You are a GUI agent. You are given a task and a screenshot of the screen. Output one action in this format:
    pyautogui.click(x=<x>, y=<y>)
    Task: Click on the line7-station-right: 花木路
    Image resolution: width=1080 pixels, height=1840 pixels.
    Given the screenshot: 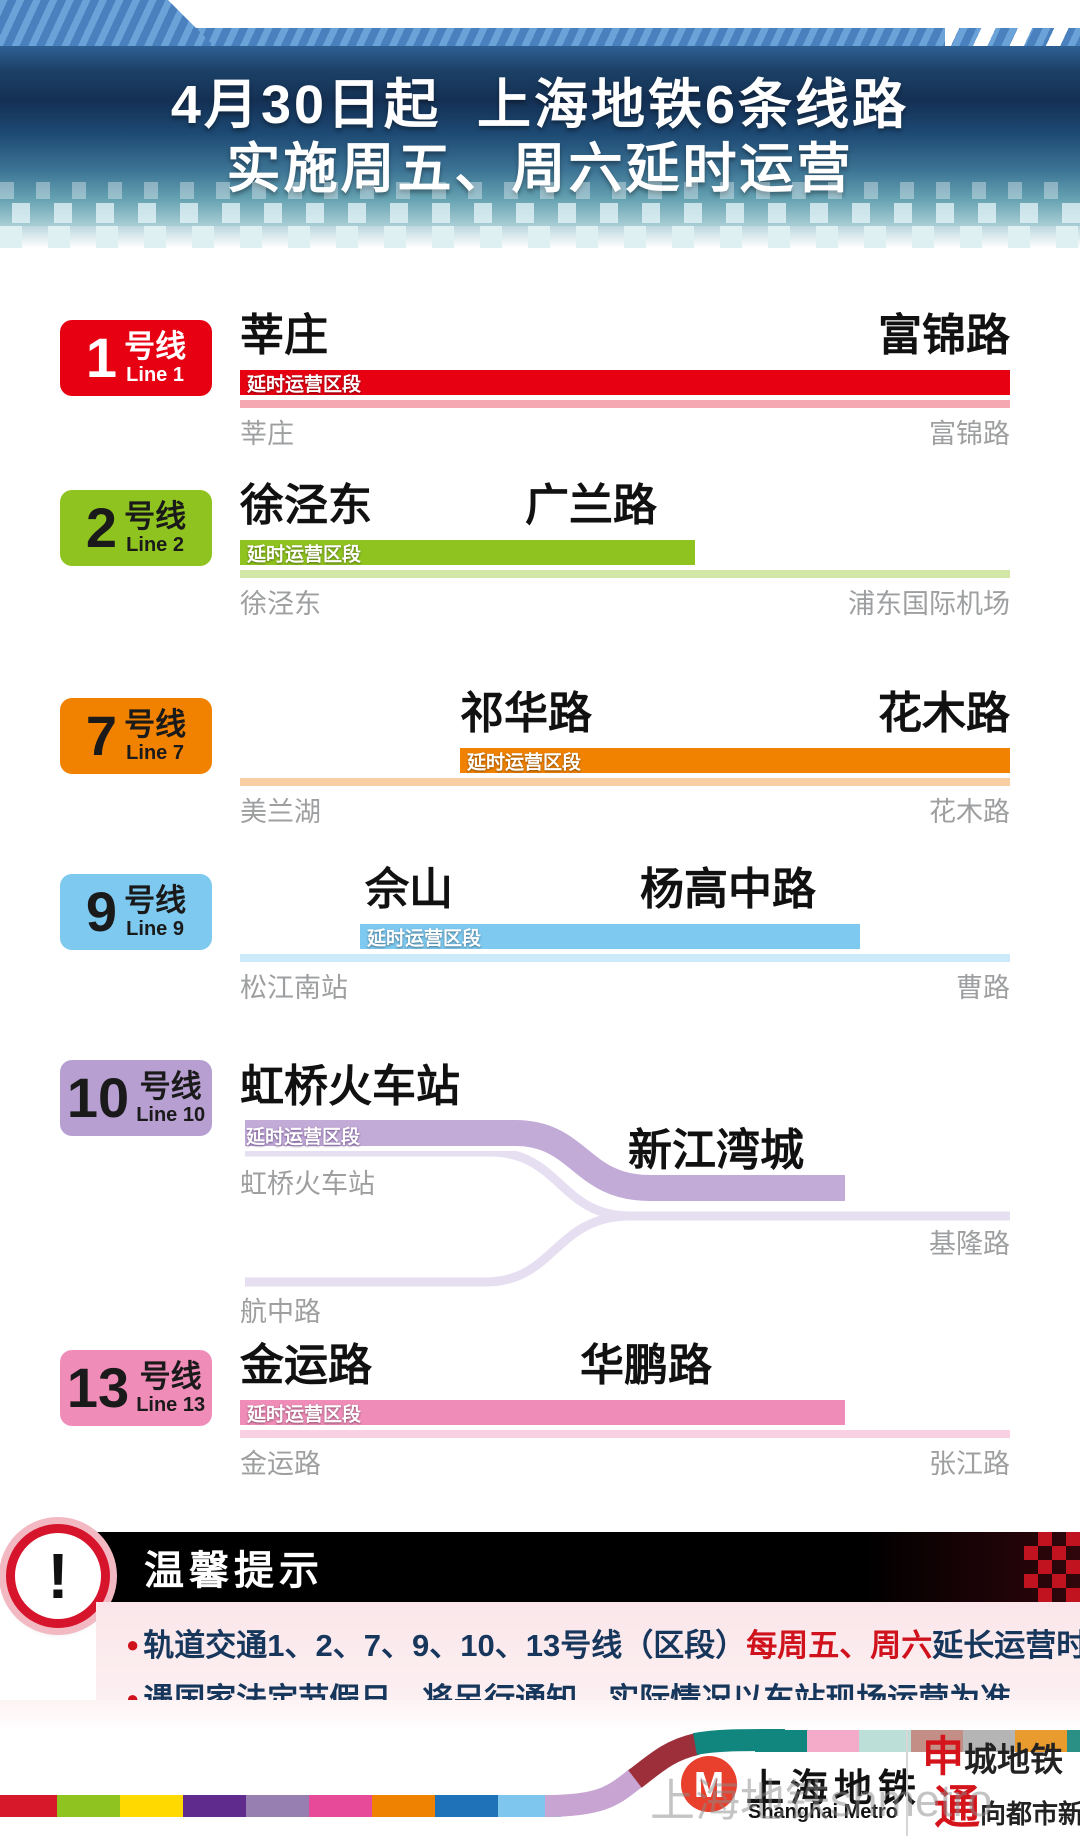 What is the action you would take?
    pyautogui.click(x=944, y=713)
    